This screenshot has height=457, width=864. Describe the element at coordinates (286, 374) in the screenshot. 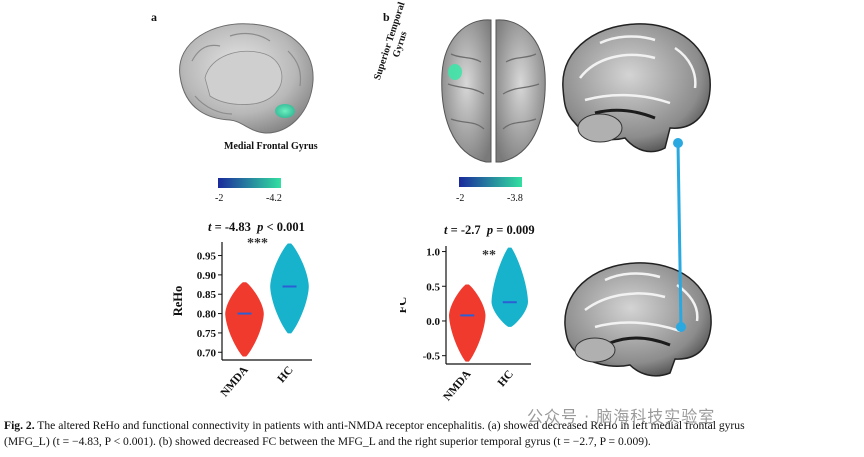

I see `panel-a-x-label-hc: HC` at that location.